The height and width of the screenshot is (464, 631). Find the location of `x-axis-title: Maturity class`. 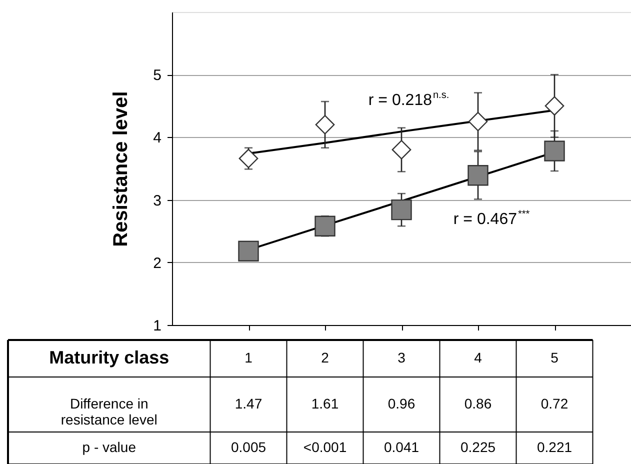

x-axis-title: Maturity class is located at coordinates (109, 358).